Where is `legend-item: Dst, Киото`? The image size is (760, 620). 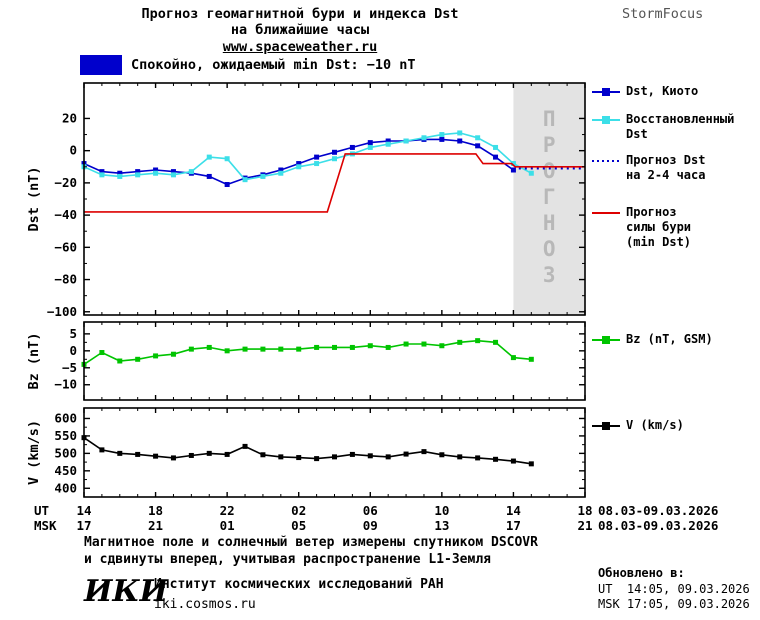 legend-item: Dst, Киото is located at coordinates (644, 91).